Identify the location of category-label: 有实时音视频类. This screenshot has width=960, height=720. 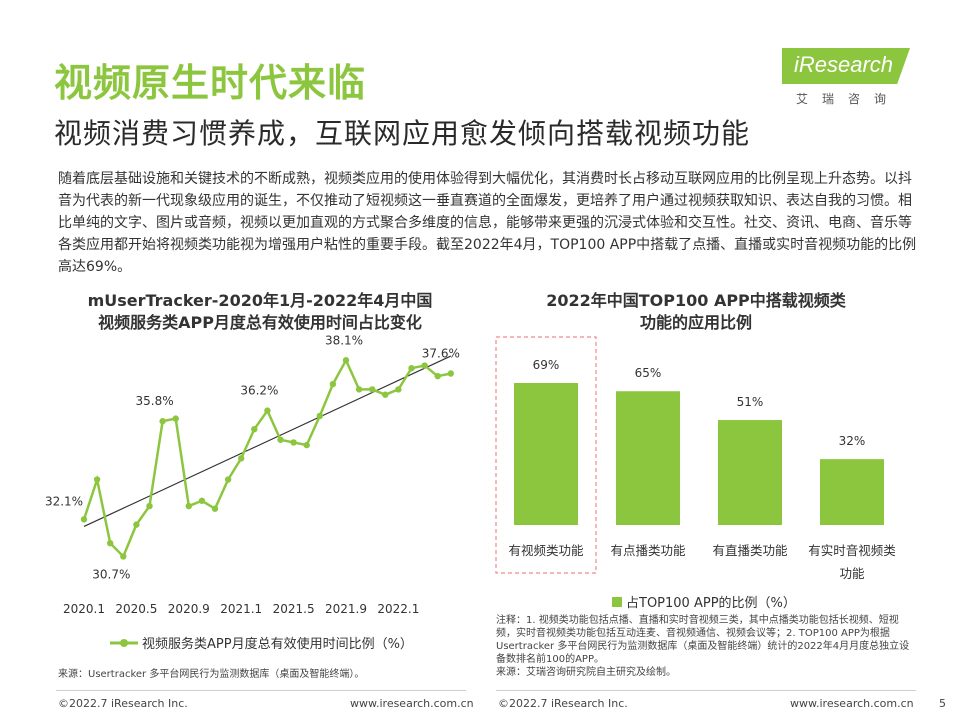
(852, 550).